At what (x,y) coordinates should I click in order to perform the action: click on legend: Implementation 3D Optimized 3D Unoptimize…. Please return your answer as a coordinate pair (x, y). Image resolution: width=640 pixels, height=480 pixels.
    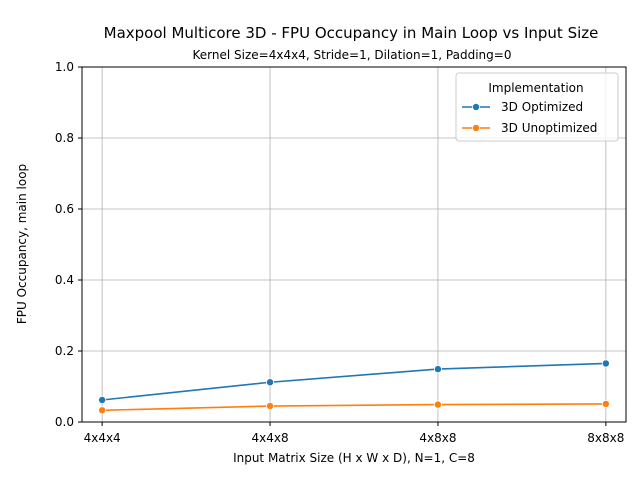
    Looking at the image, I should click on (537, 107).